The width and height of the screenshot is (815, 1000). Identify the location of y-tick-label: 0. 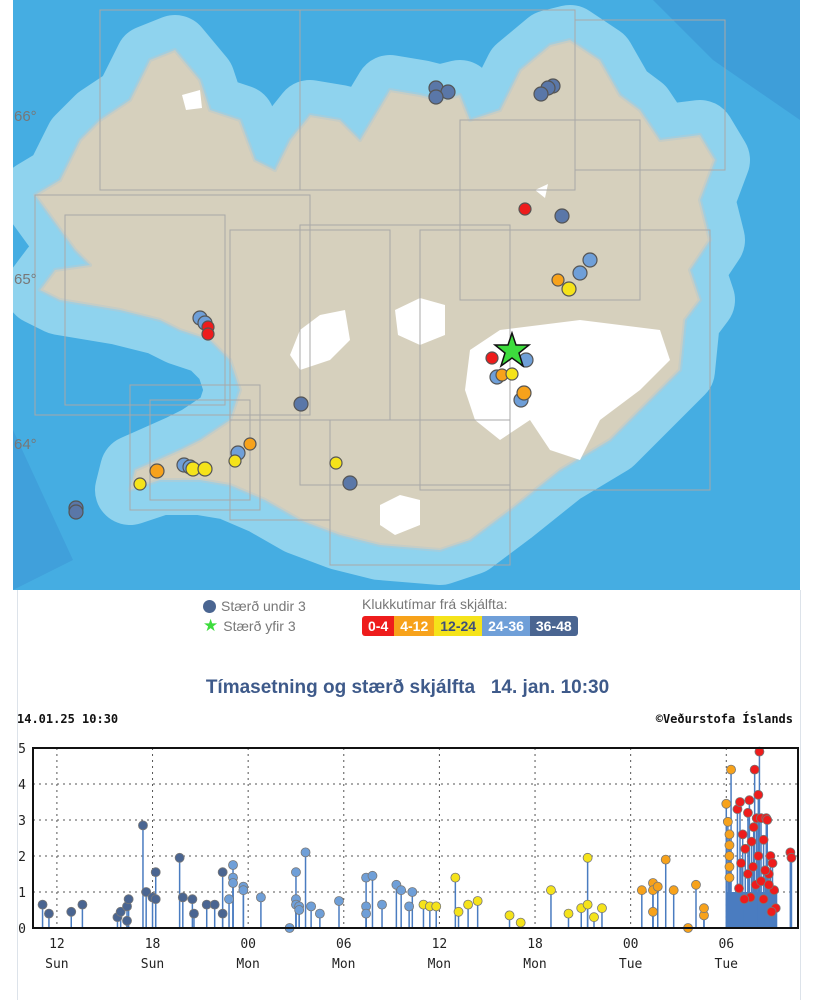
(22, 929).